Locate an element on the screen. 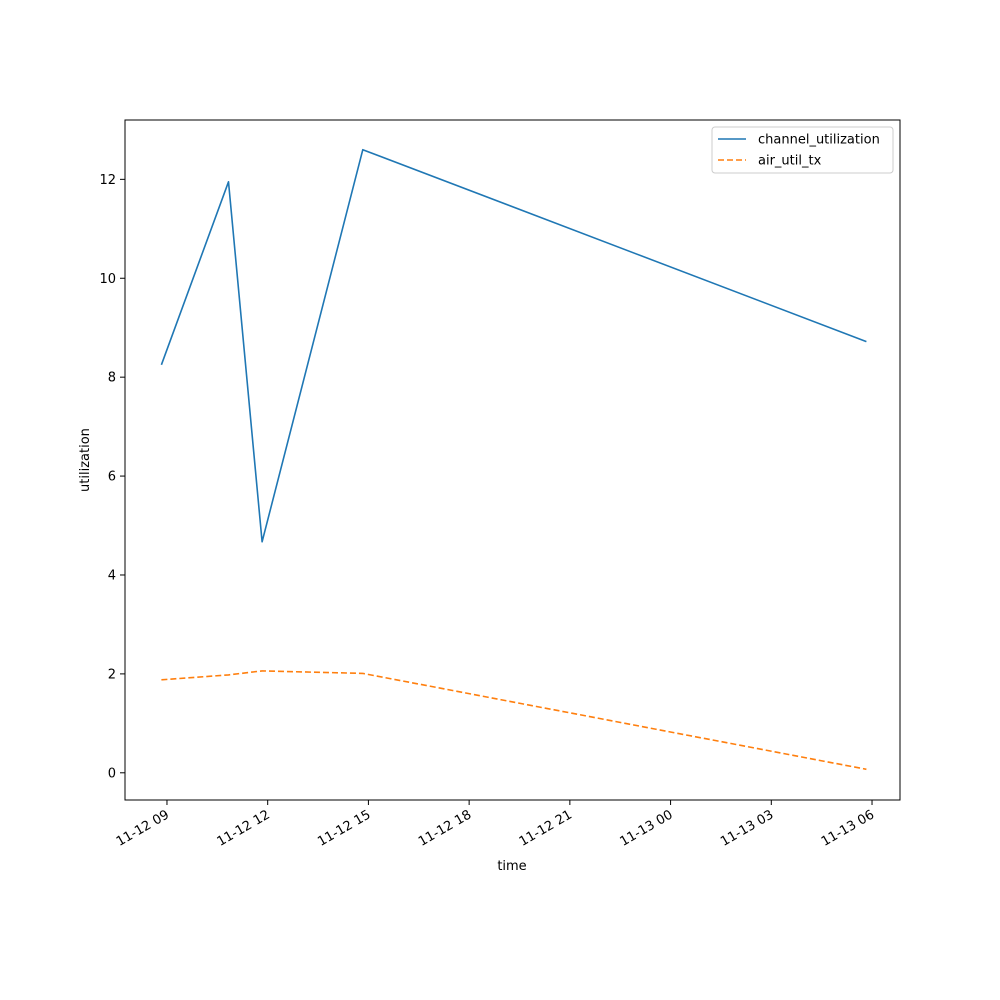  y-tick-label: 0 is located at coordinates (112, 773).